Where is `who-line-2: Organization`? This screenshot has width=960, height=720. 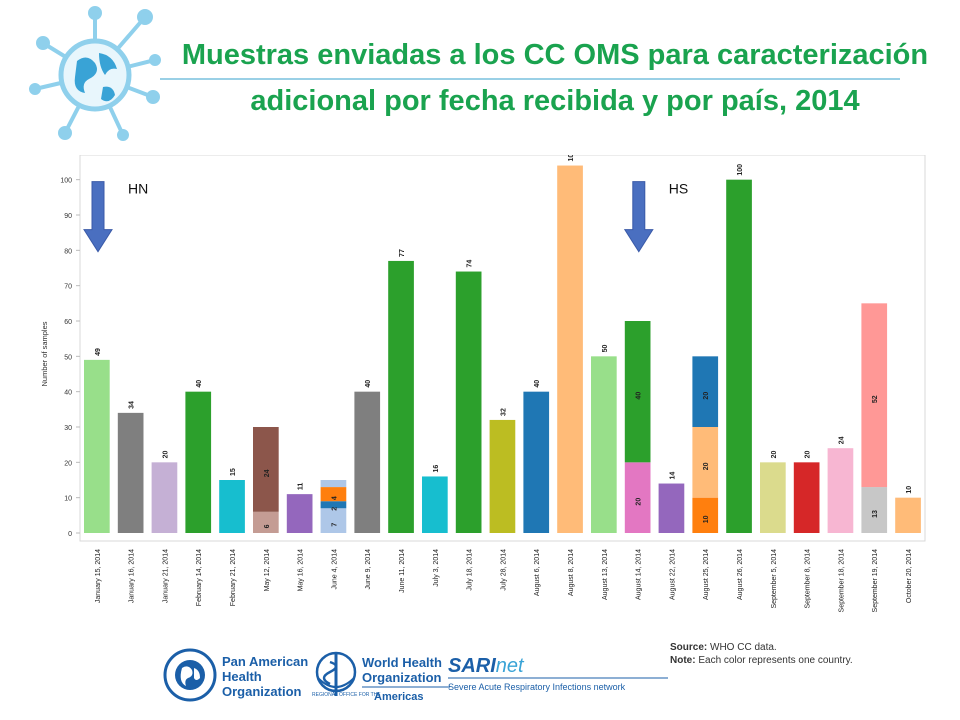 who-line-2: Organization is located at coordinates (402, 677).